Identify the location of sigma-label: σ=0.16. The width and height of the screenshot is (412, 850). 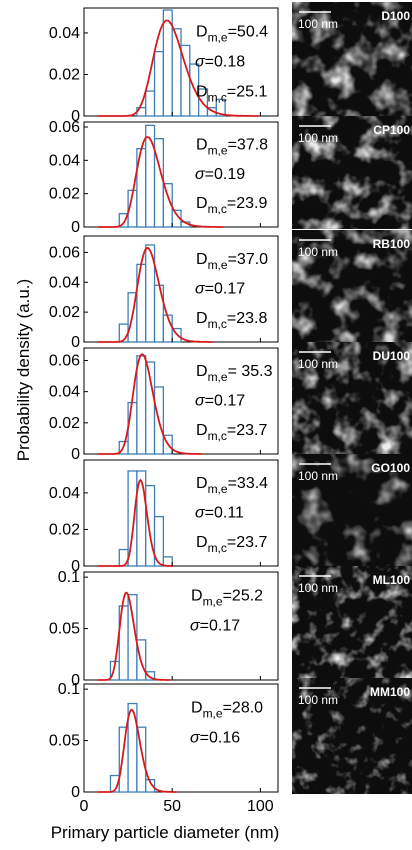
(215, 738).